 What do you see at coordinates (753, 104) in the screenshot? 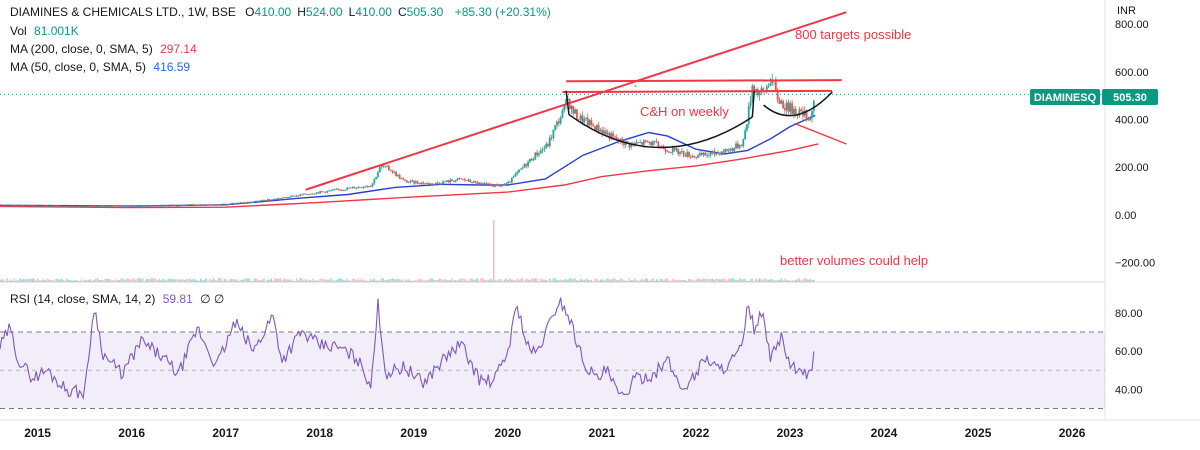
I see `cup-right-rim` at bounding box center [753, 104].